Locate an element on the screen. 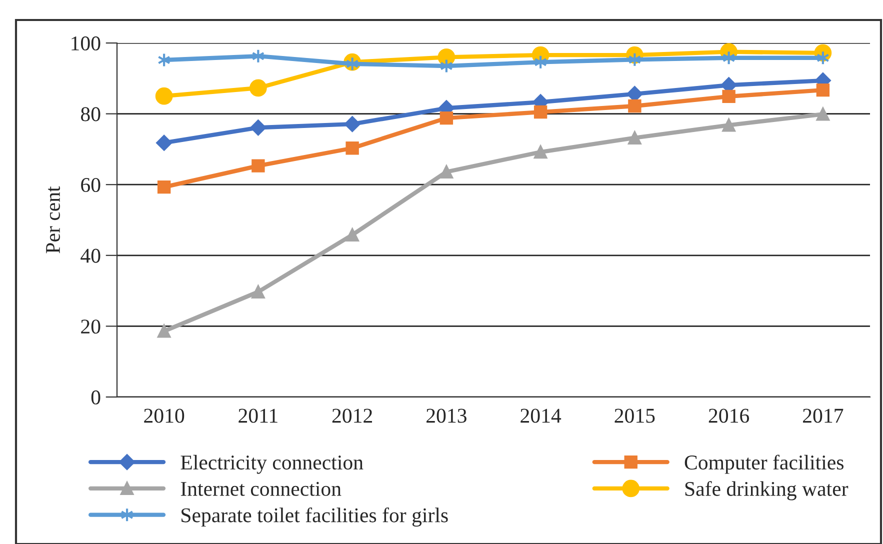 The height and width of the screenshot is (544, 883). legend-label: Computer facilities is located at coordinates (764, 464).